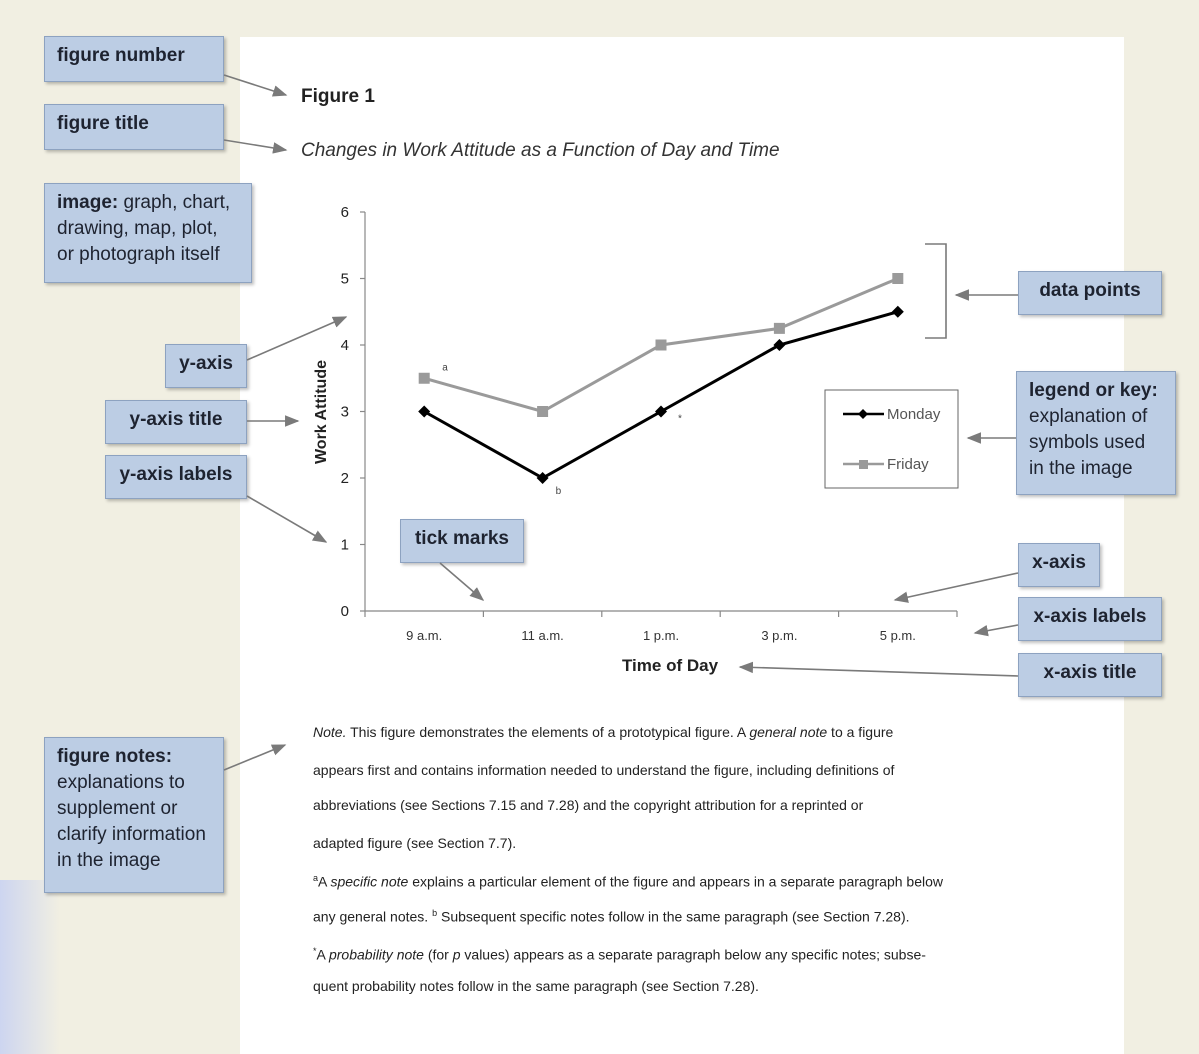 The height and width of the screenshot is (1054, 1199). I want to click on callout-figure-number-text: figure number, so click(121, 55).